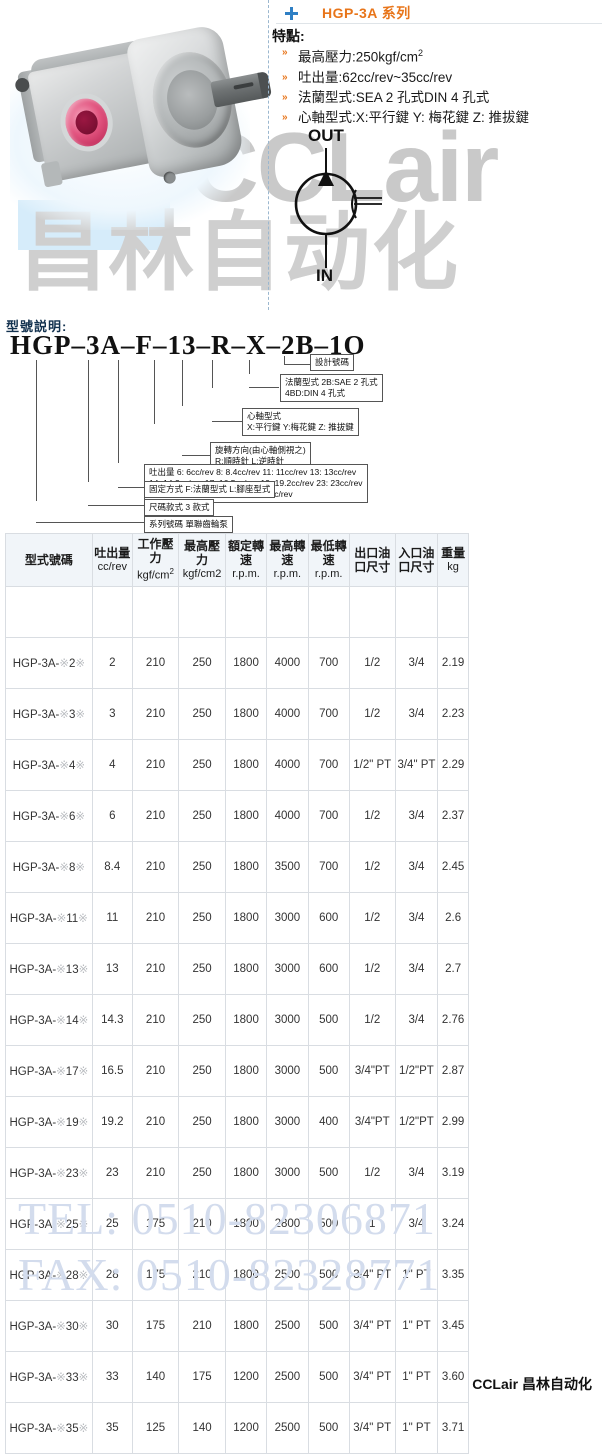 Image resolution: width=602 pixels, height=1454 pixels. Describe the element at coordinates (112, 1121) in the screenshot. I see `td-displacement: 19.2` at that location.